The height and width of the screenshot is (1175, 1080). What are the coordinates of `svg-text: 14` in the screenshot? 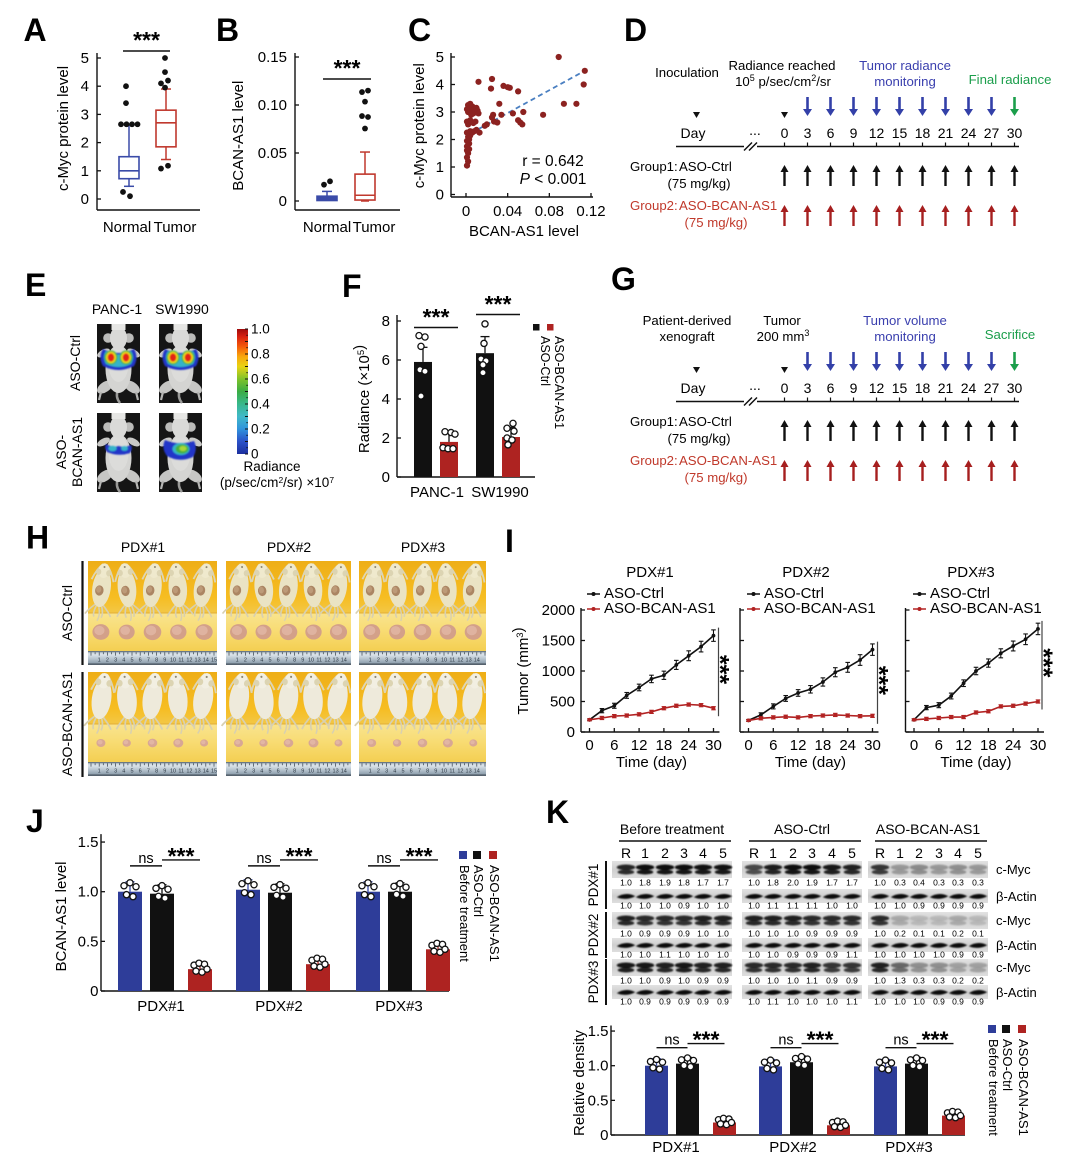 It's located at (344, 772).